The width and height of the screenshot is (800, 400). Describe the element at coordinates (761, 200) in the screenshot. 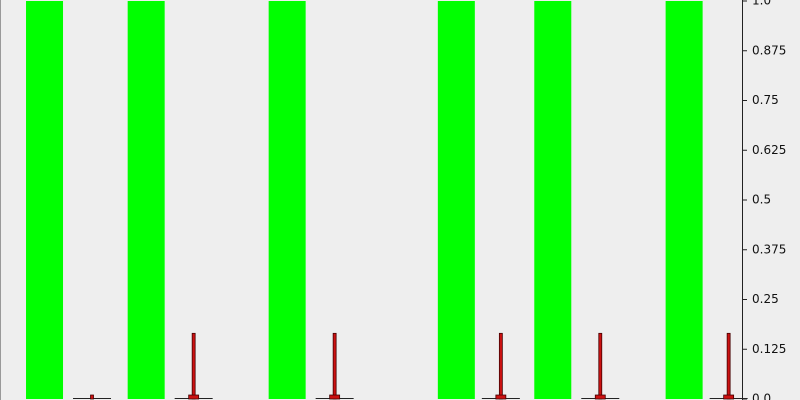

I see `y-tick-label: 0.5` at that location.